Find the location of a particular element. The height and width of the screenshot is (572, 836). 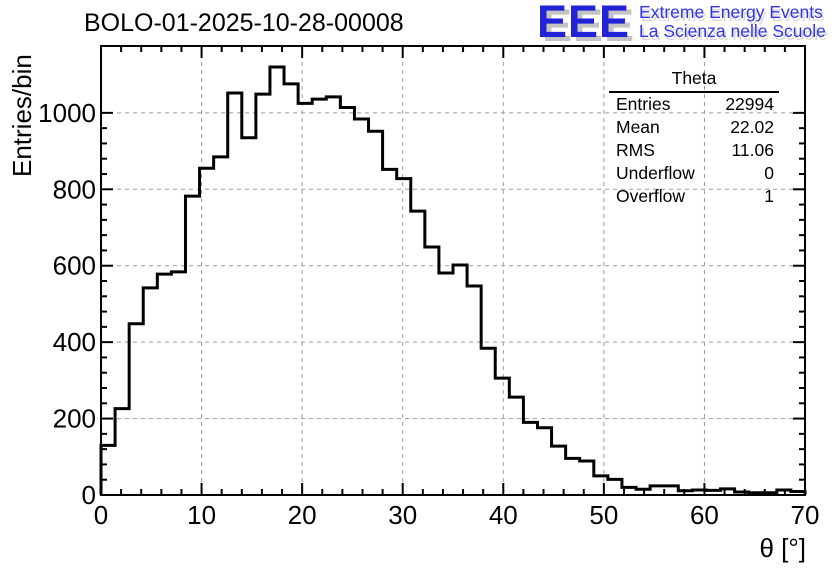

stats-value: 22994 is located at coordinates (749, 104).